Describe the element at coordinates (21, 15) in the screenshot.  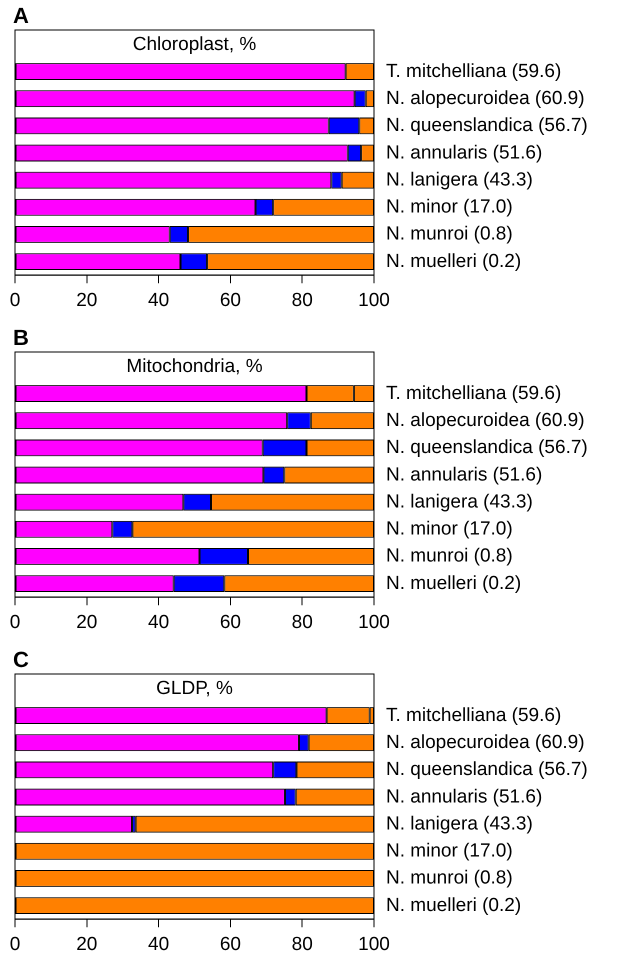
I see `text: A` at that location.